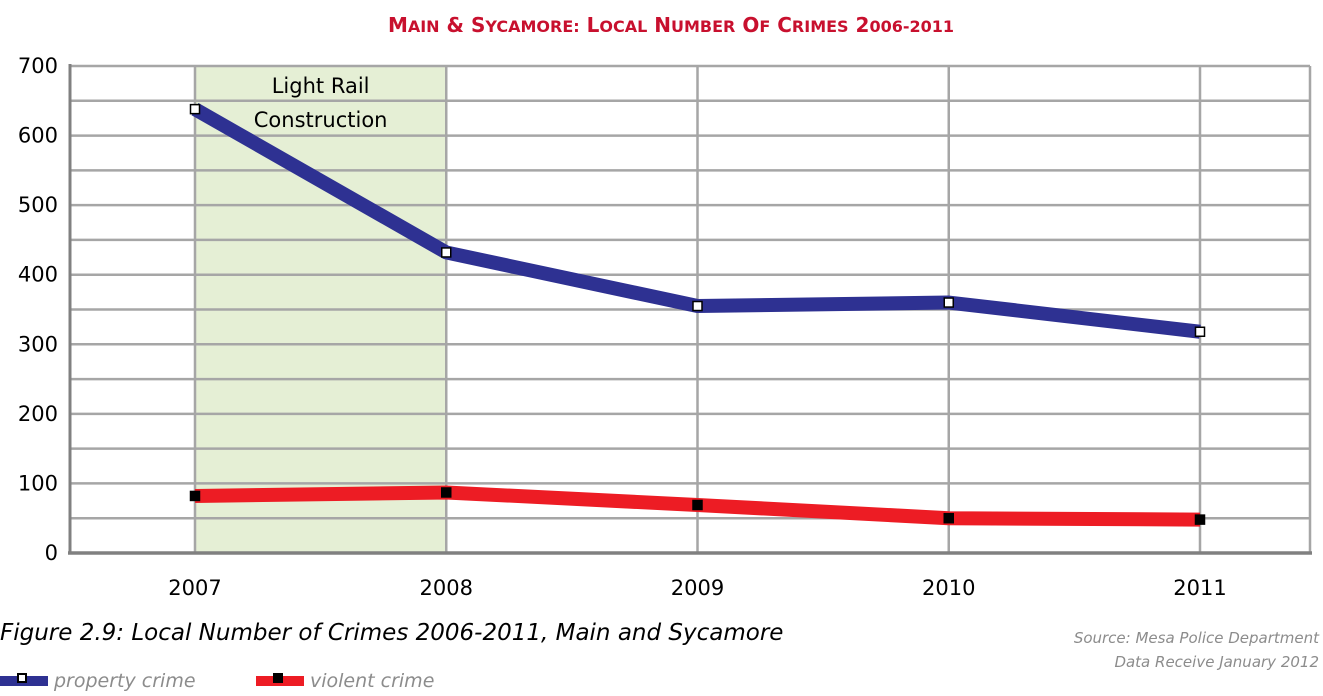  I want to click on legend-label-property: property crime, so click(125, 681).